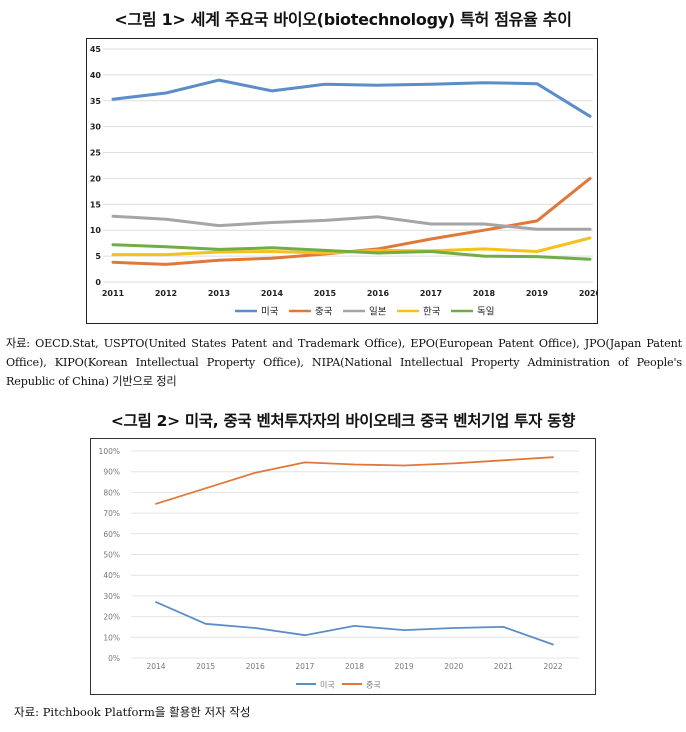 Image resolution: width=686 pixels, height=732 pixels. What do you see at coordinates (96, 178) in the screenshot?
I see `y-tick-label: 20` at bounding box center [96, 178].